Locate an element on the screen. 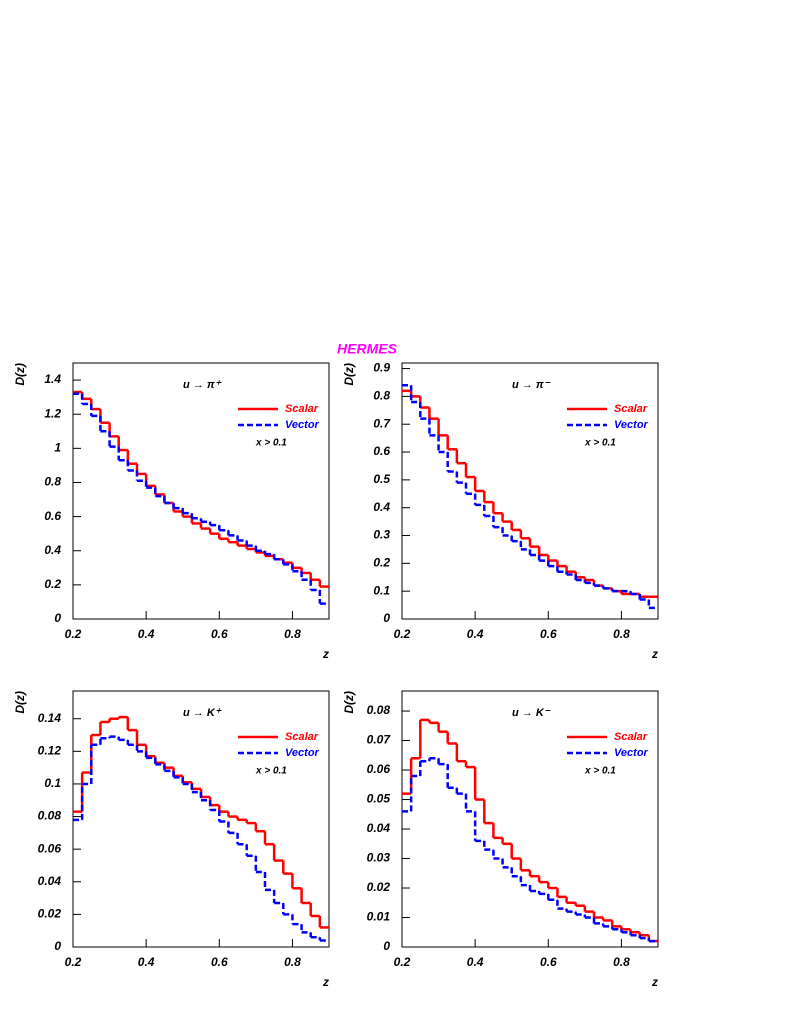  y-tick-label: 0.01 is located at coordinates (379, 917).